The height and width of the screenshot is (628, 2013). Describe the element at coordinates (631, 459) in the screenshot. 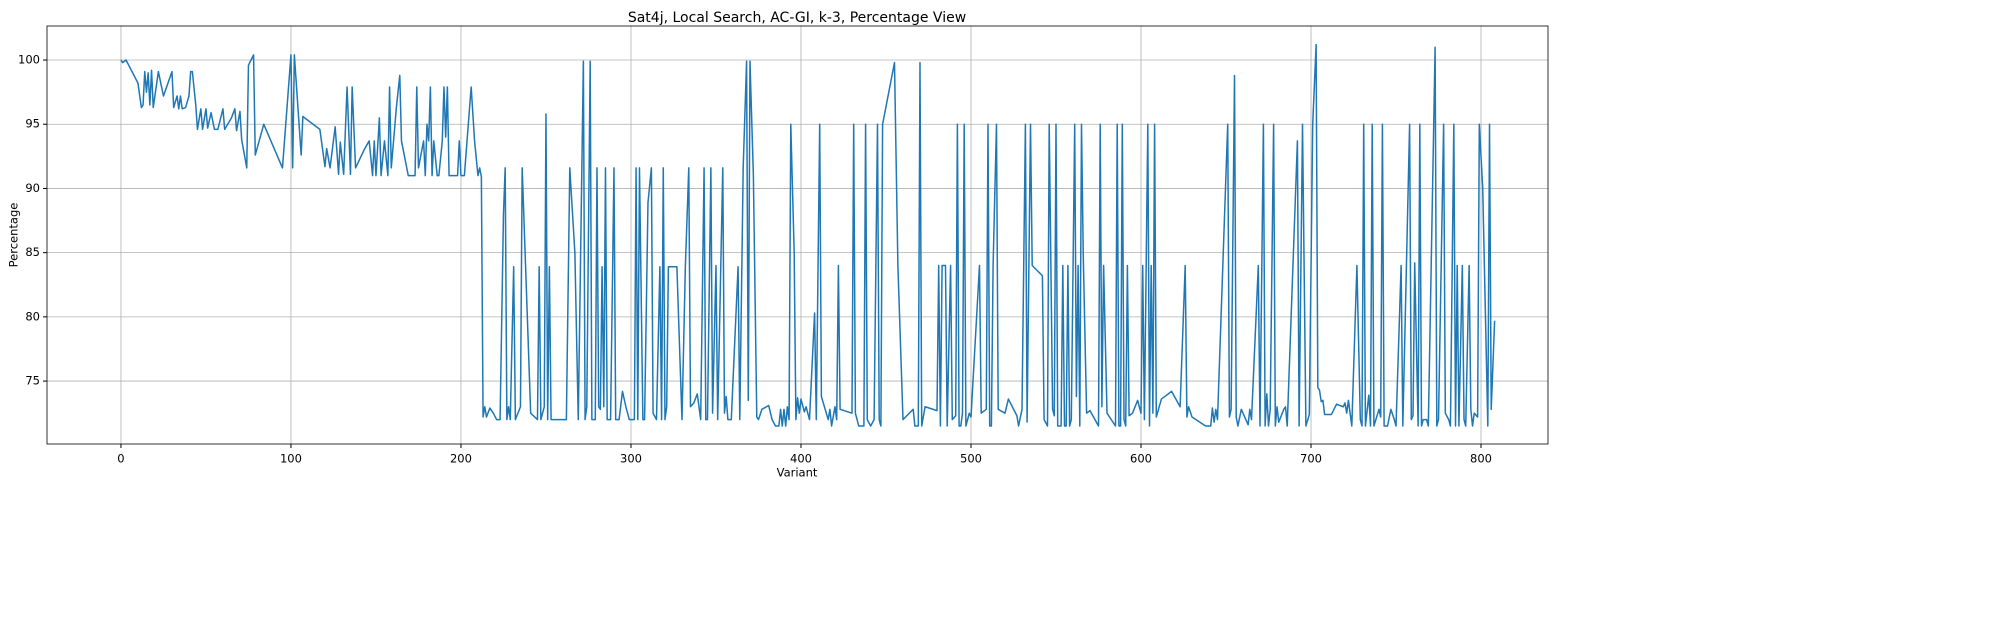

I see `x-tick-label: 300` at that location.